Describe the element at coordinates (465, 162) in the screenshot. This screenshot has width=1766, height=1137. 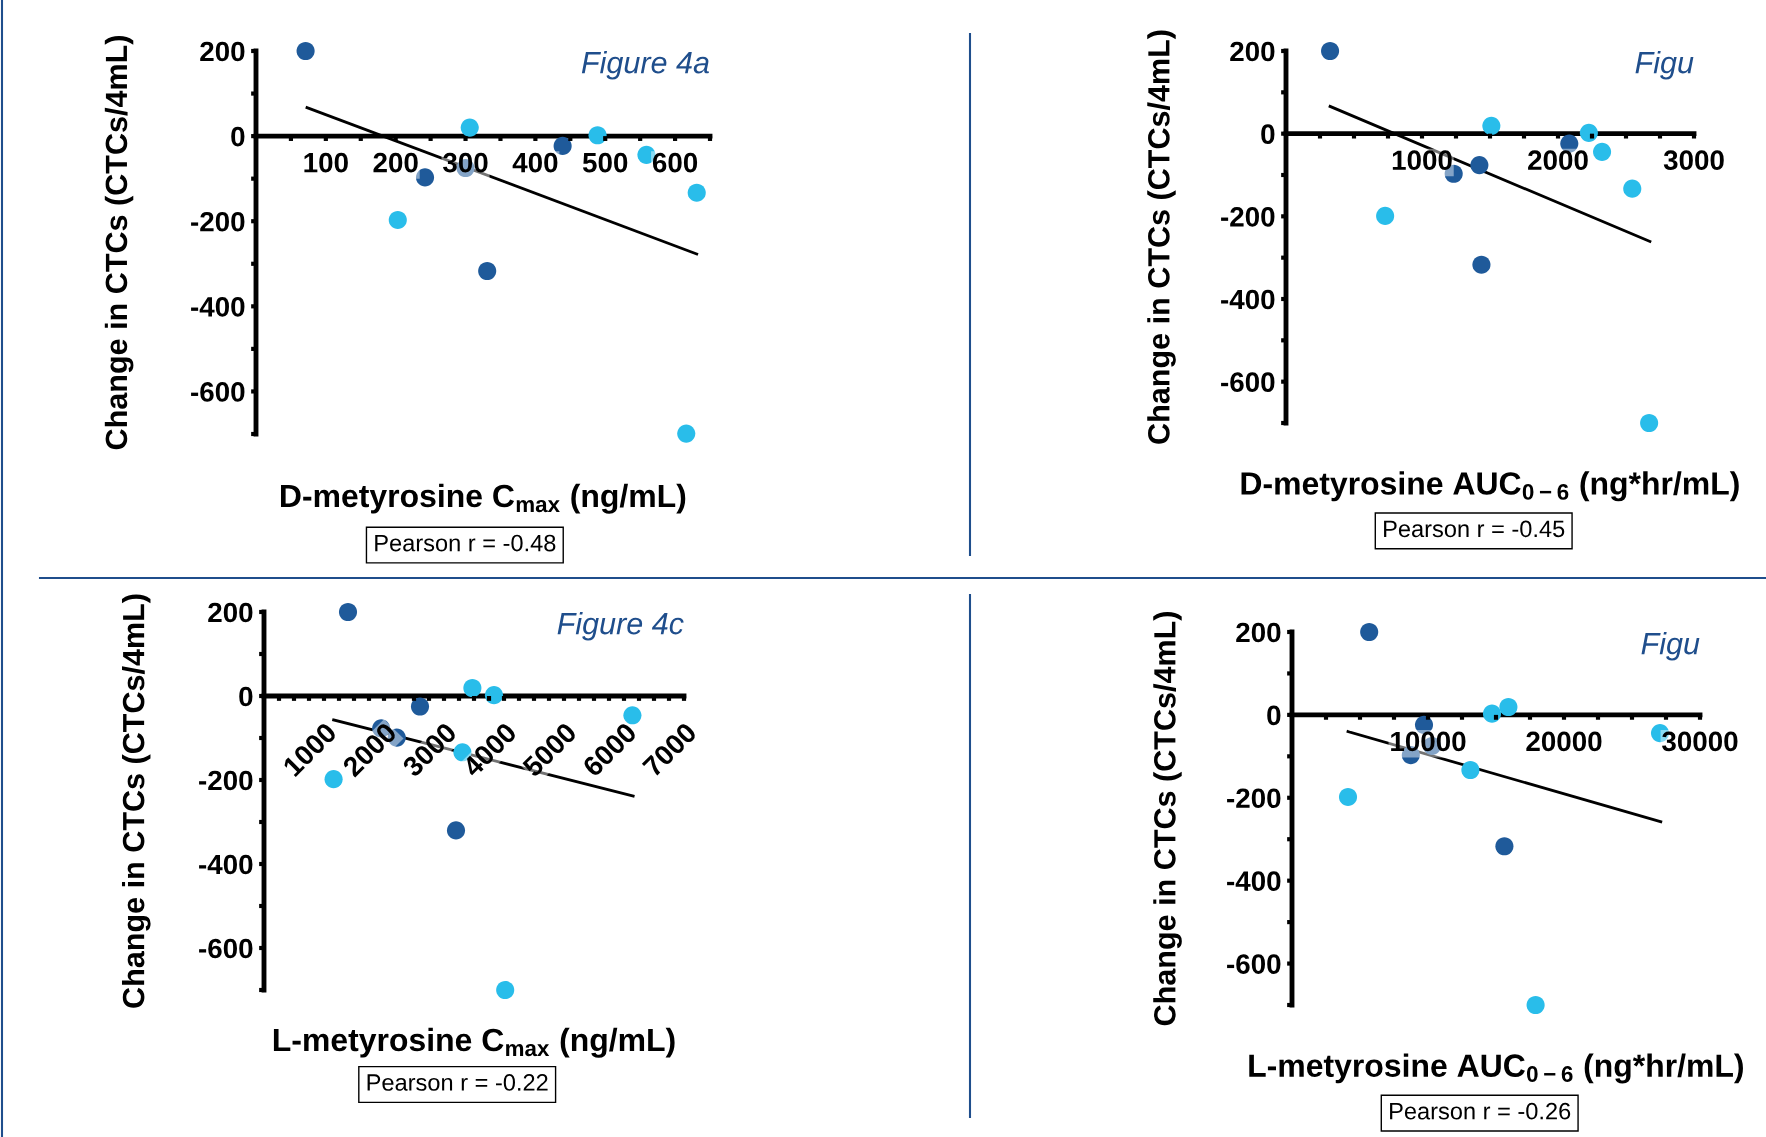
I see `x-tick-label: 300` at that location.